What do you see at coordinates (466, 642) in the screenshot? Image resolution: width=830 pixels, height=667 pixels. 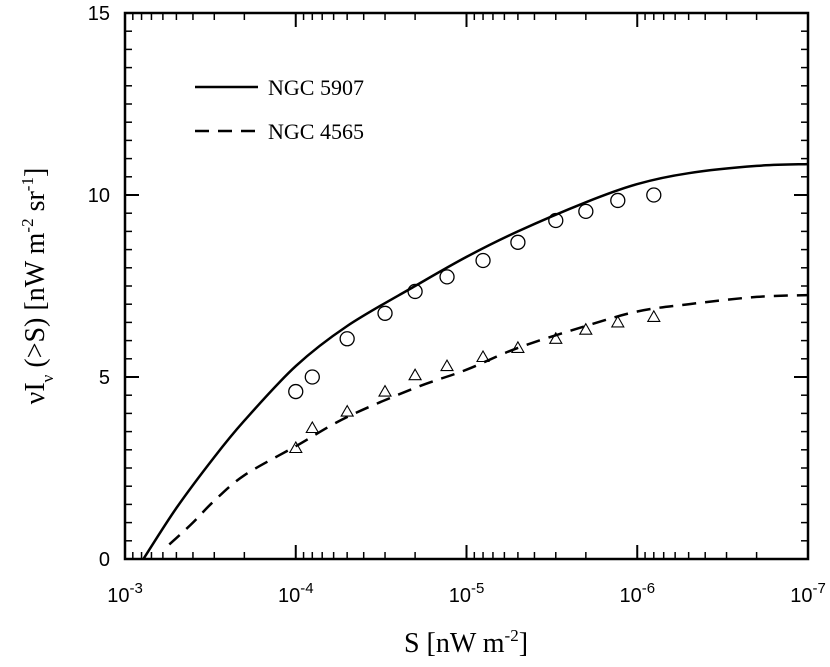 I see `x-axis-title: S [nW m-2]` at bounding box center [466, 642].